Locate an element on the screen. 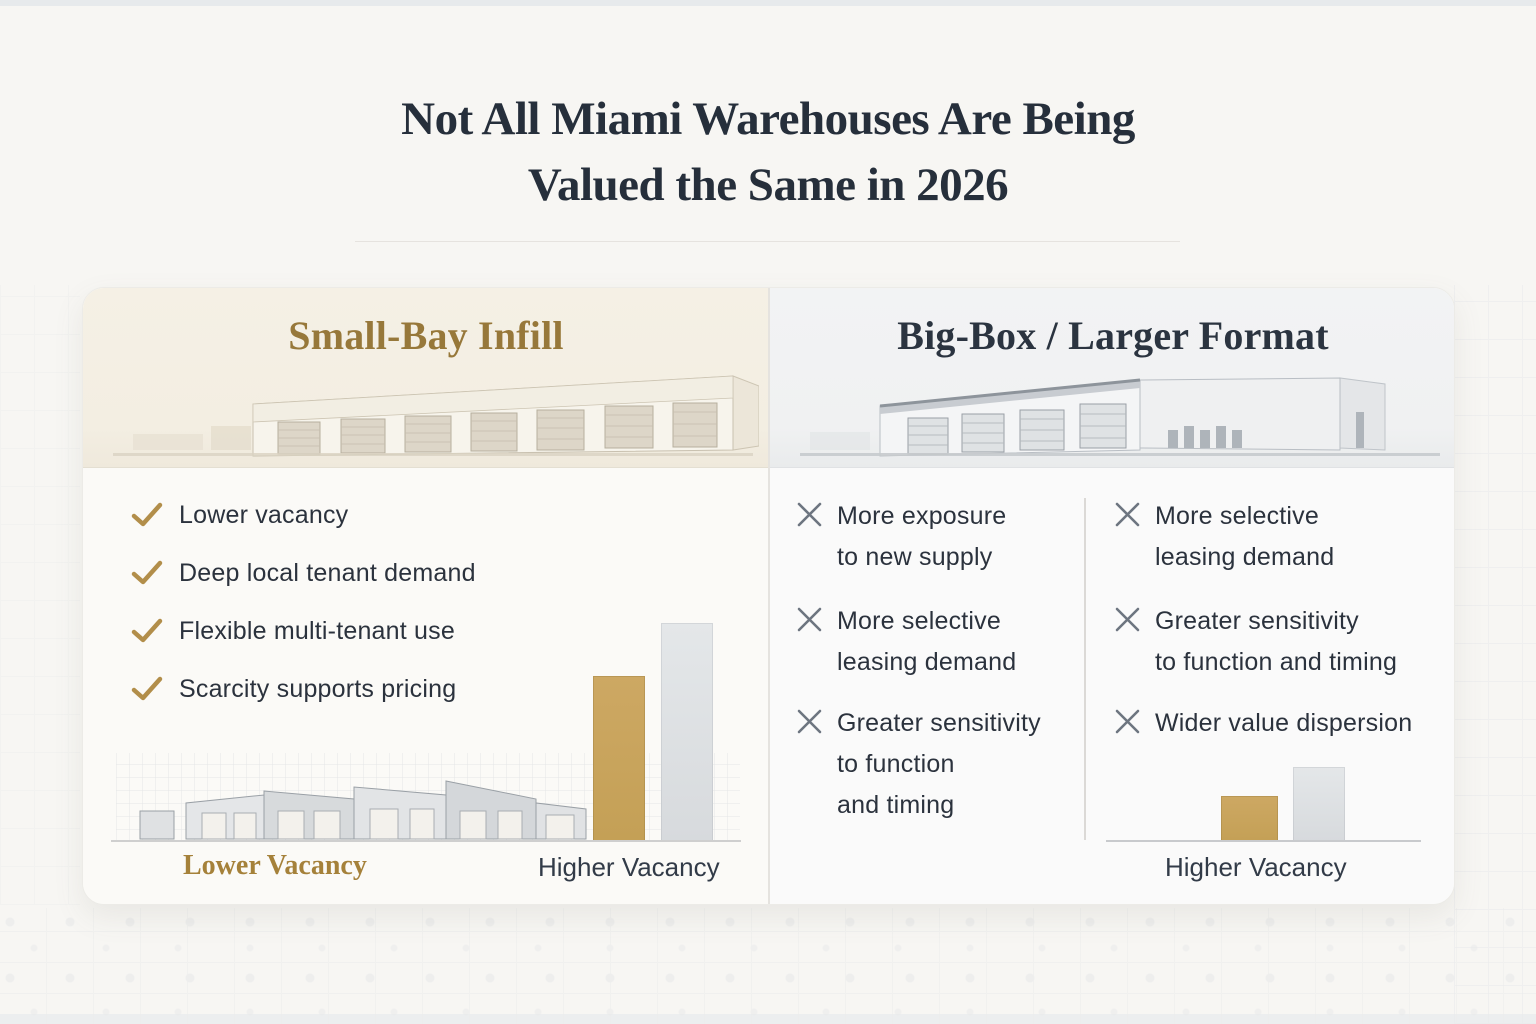  small-bay-header: Small-Bay Infill is located at coordinates (426, 335).